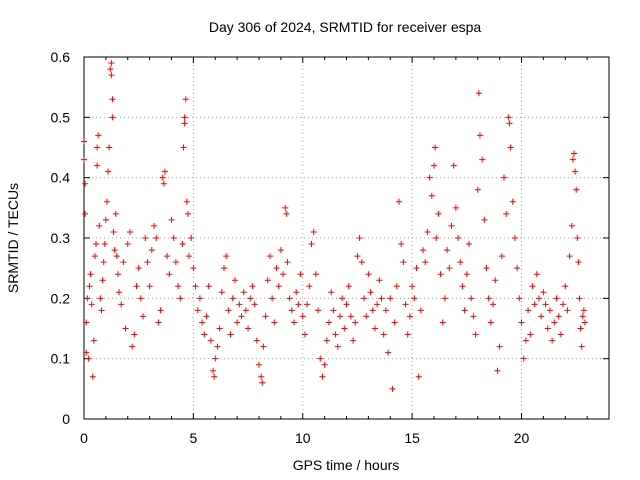  I want to click on x-tick-label: 10, so click(303, 438).